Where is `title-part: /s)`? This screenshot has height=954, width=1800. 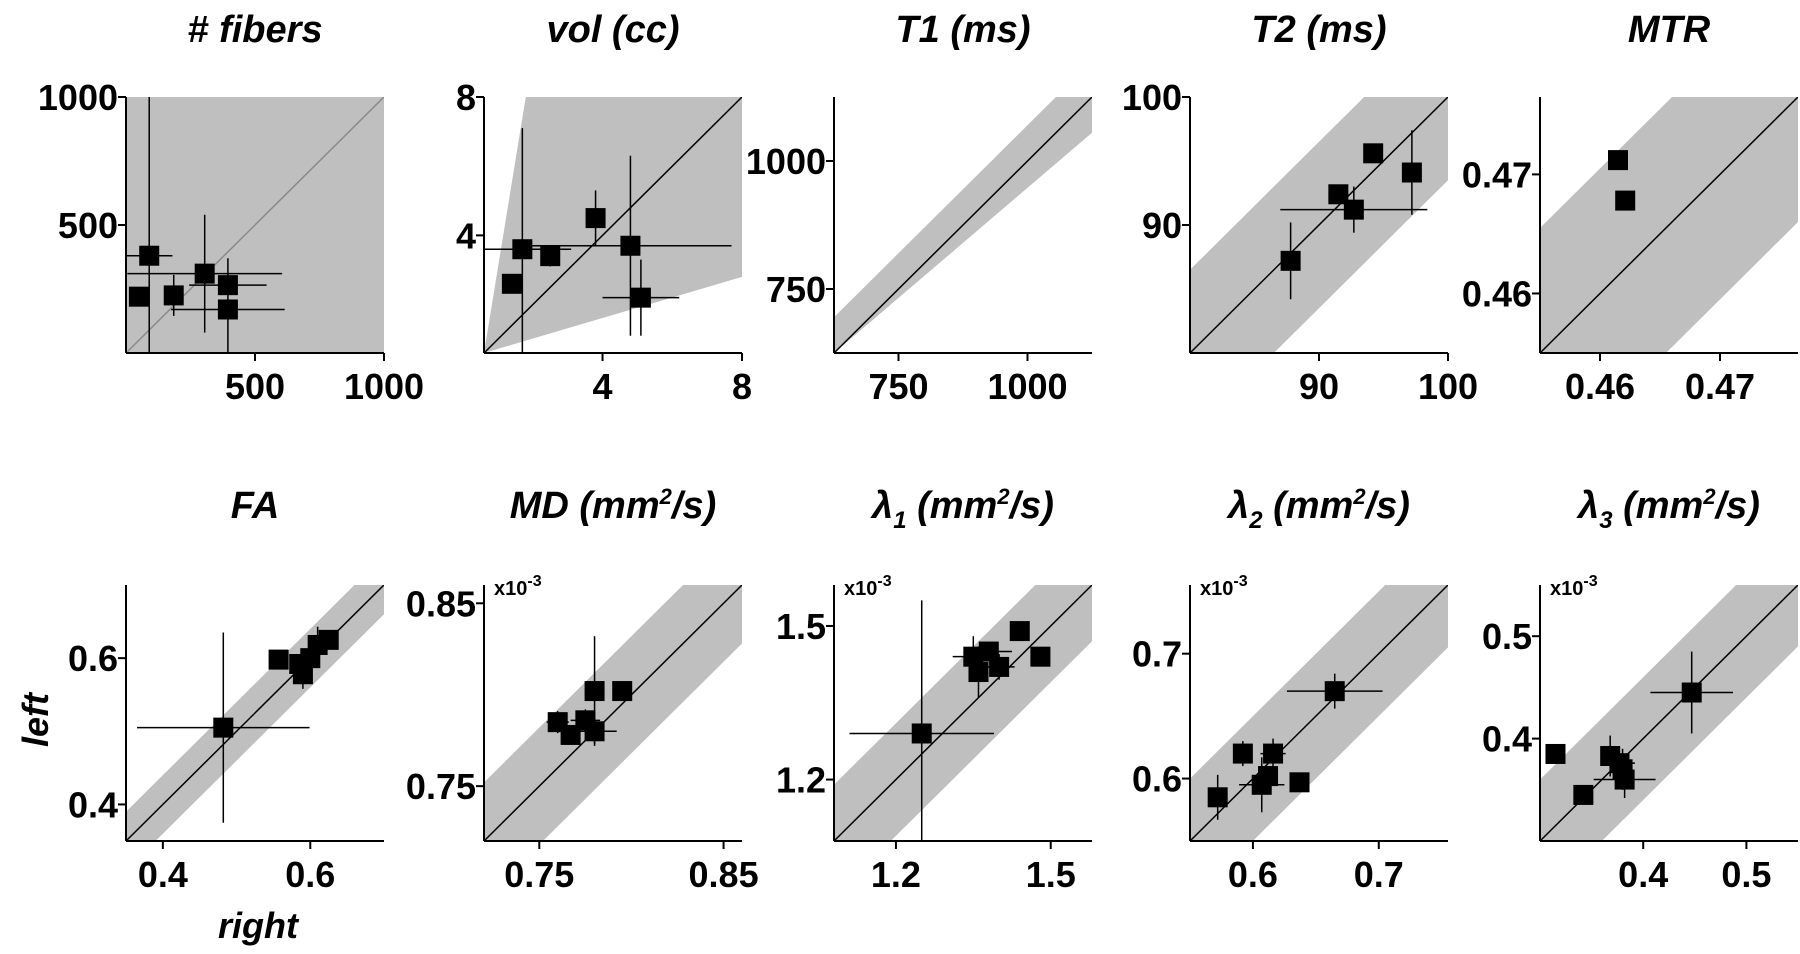 title-part: /s) is located at coordinates (1737, 506).